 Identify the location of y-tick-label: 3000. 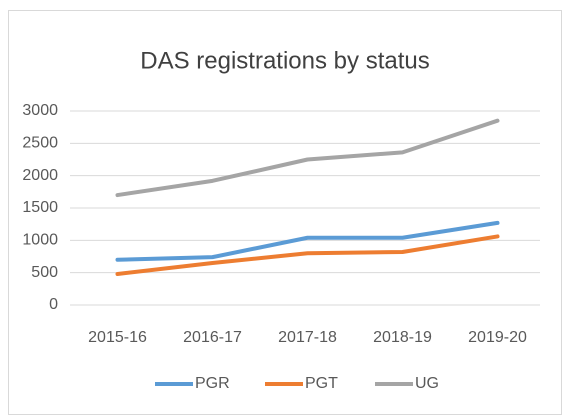
(40, 110).